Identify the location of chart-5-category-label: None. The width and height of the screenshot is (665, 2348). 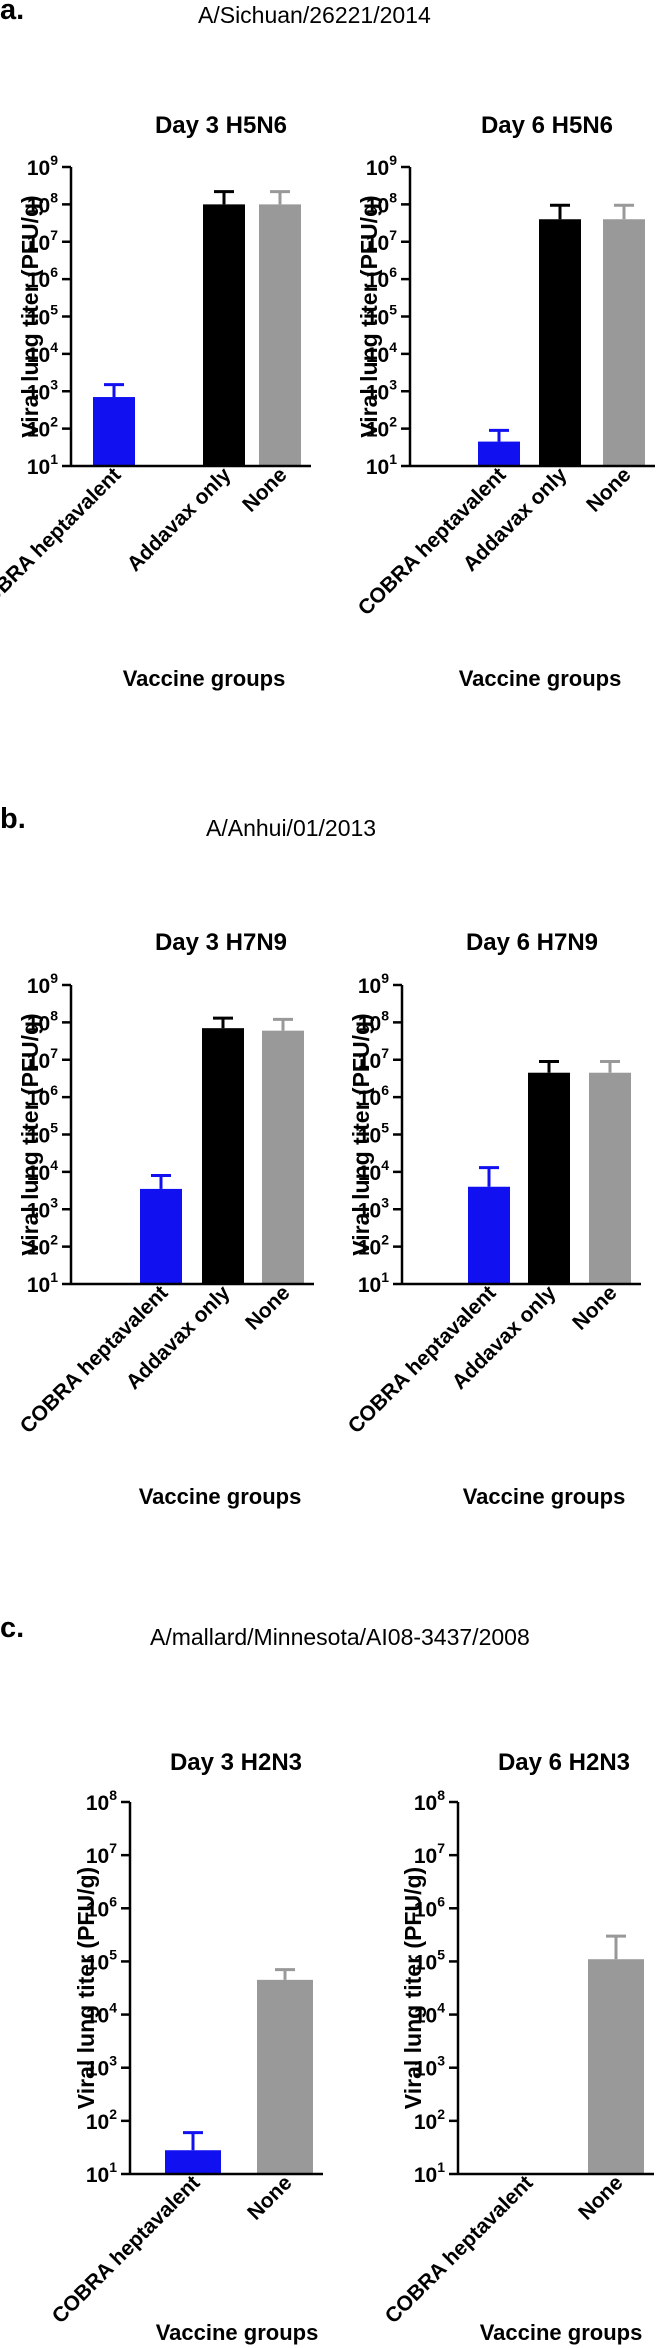
(269, 2197).